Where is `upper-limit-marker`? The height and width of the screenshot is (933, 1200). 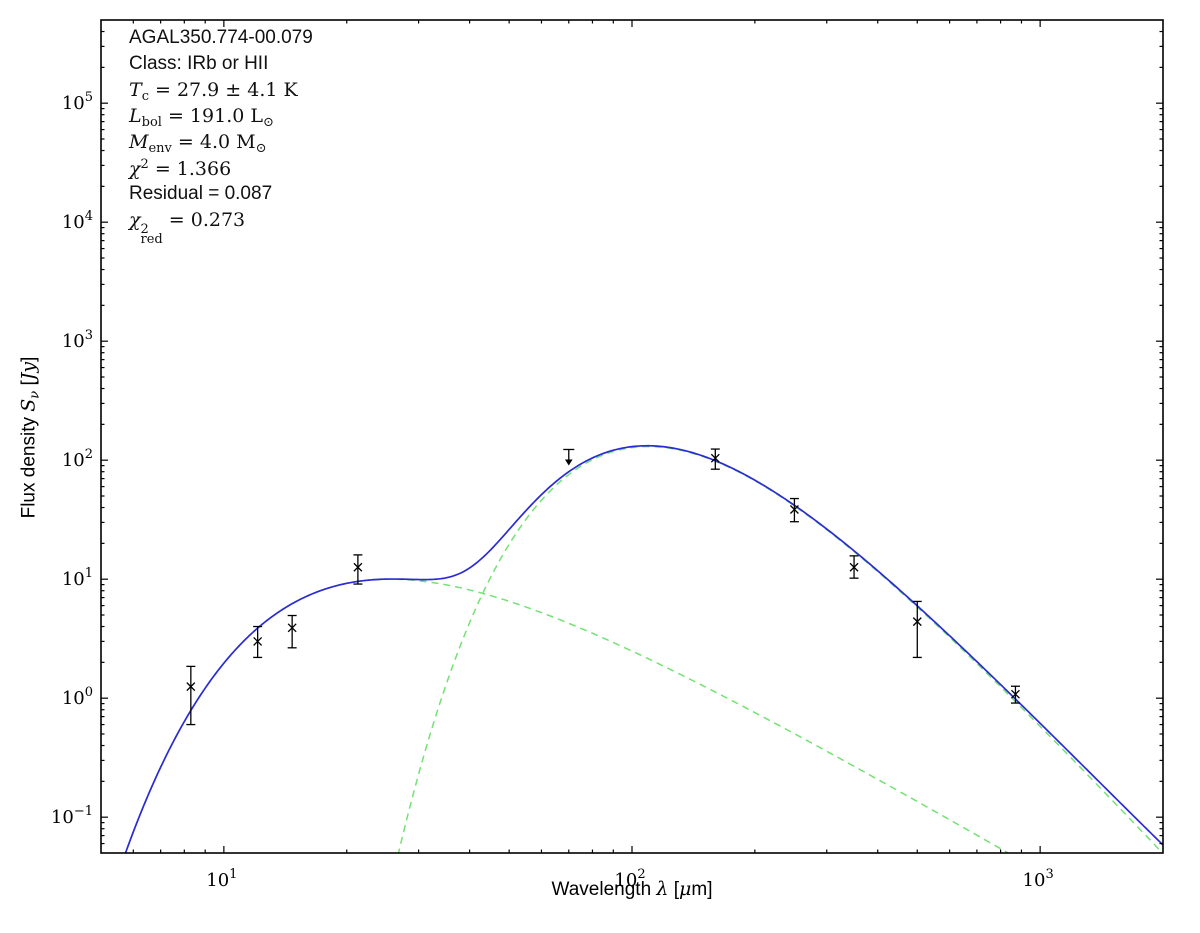 upper-limit-marker is located at coordinates (569, 457).